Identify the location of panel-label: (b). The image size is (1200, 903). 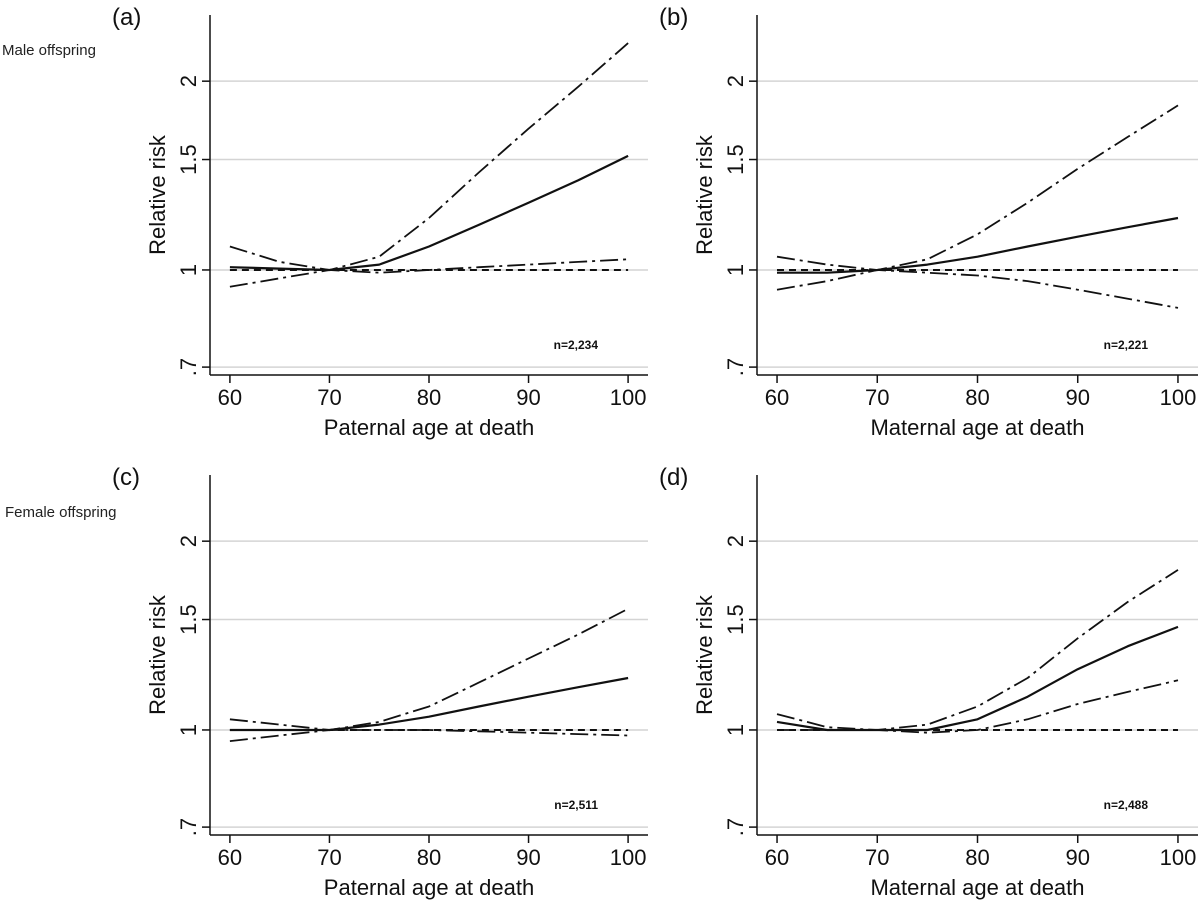
(673, 17).